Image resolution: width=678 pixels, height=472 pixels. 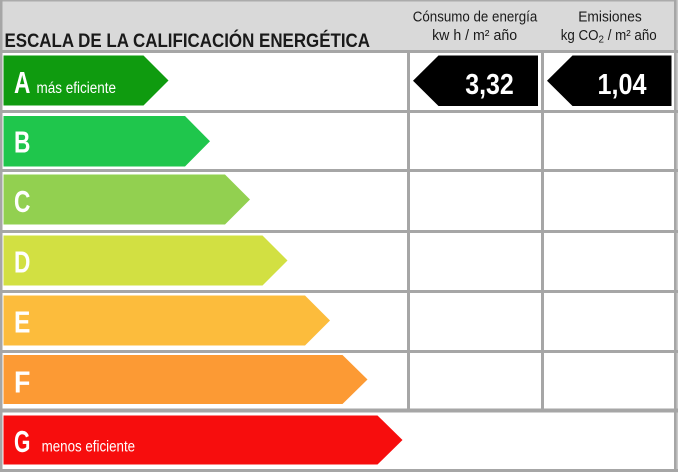 I want to click on svg-text: A, so click(x=22, y=83).